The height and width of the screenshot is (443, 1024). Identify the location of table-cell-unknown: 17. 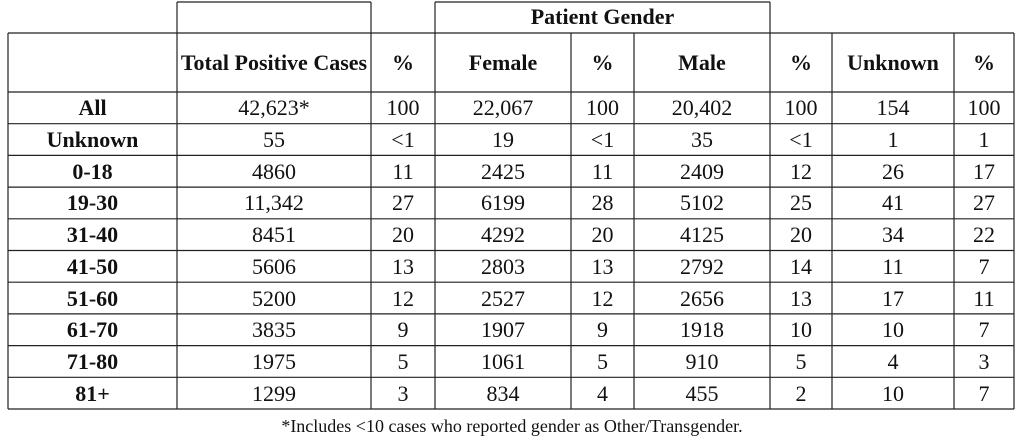
(893, 298).